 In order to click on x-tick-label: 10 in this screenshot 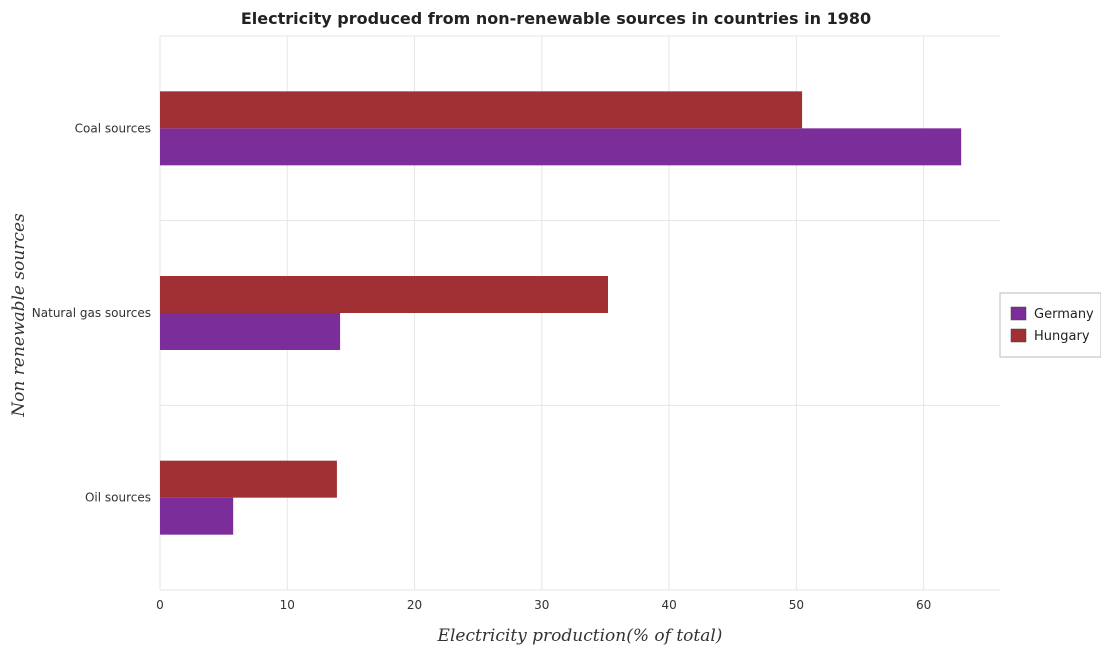, I will do `click(287, 605)`.